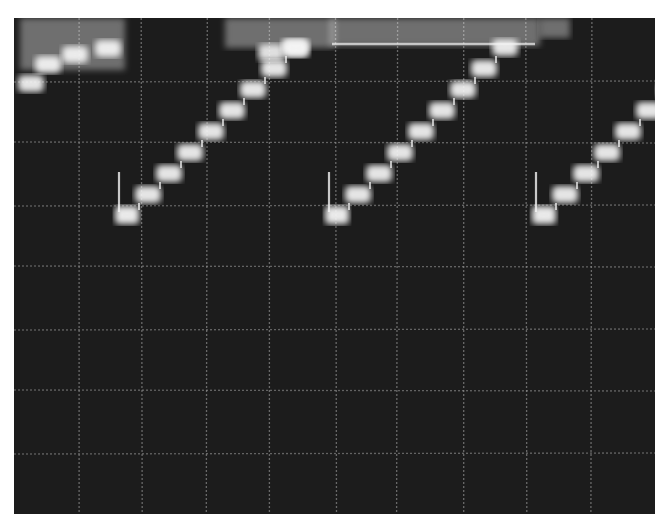  I want to click on staircase-ramp, so click(593, 163).